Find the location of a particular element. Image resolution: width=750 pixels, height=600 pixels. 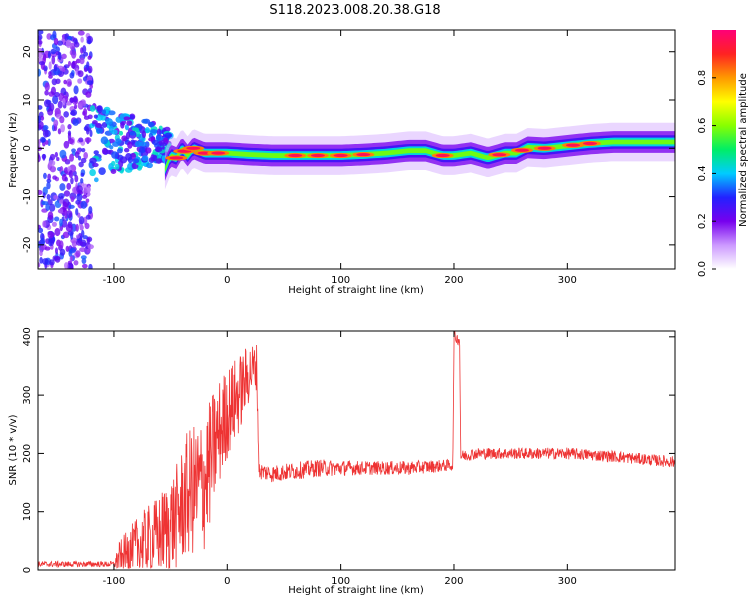

snr-y-axis-label: SNR (10 * v/v) is located at coordinates (13, 449).